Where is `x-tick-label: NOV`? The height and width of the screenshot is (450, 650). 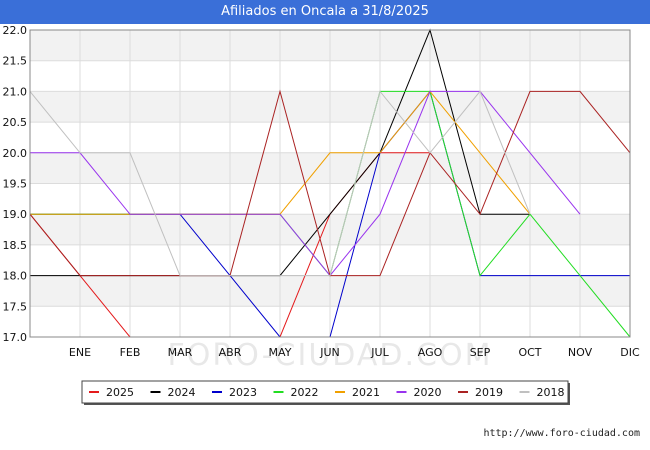 x-tick-label: NOV is located at coordinates (580, 352).